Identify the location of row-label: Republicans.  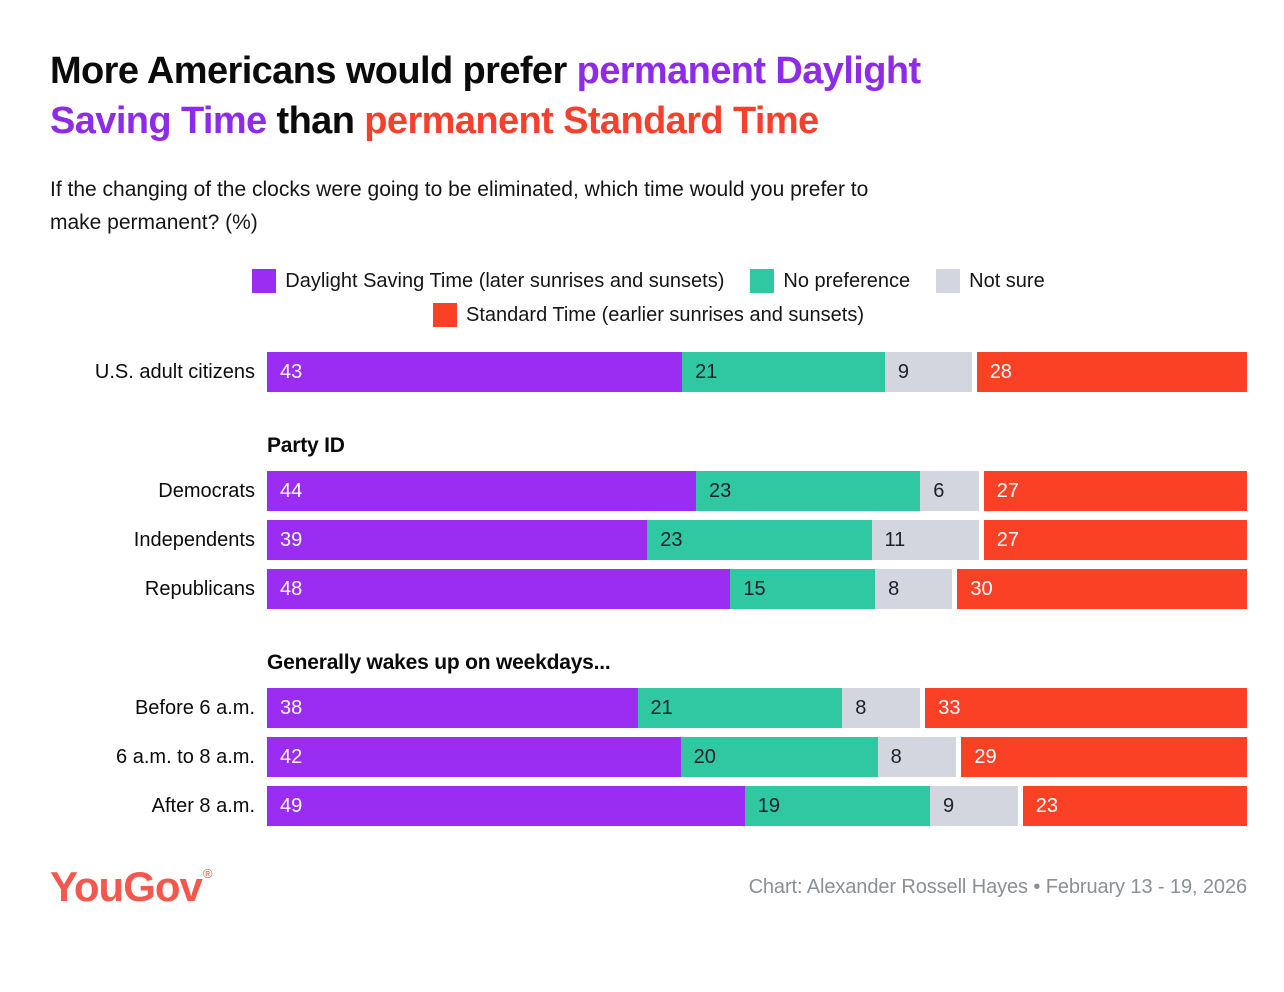
(199, 588).